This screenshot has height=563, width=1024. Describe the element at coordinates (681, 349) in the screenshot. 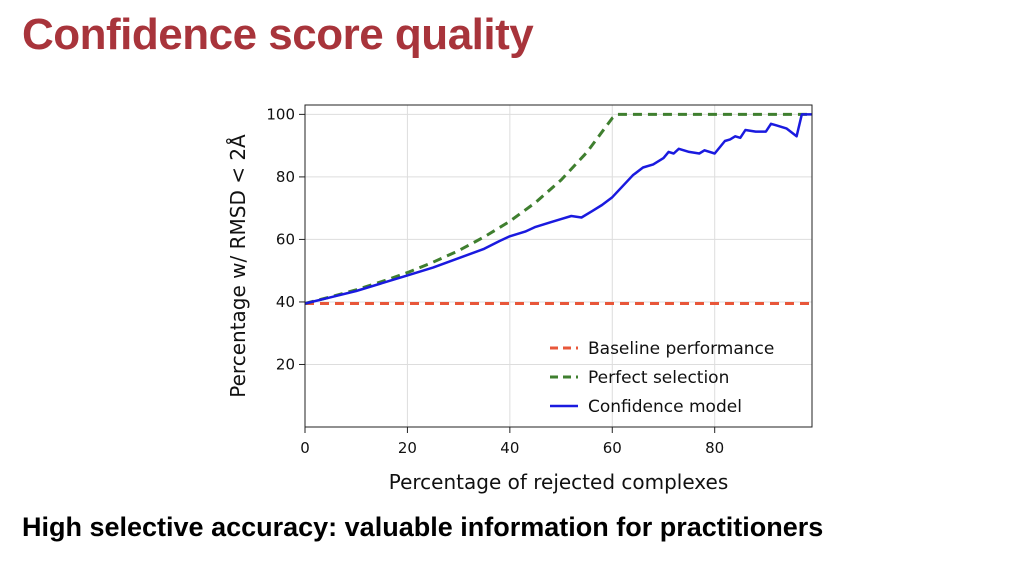

I see `legend-label: Baseline performance` at that location.